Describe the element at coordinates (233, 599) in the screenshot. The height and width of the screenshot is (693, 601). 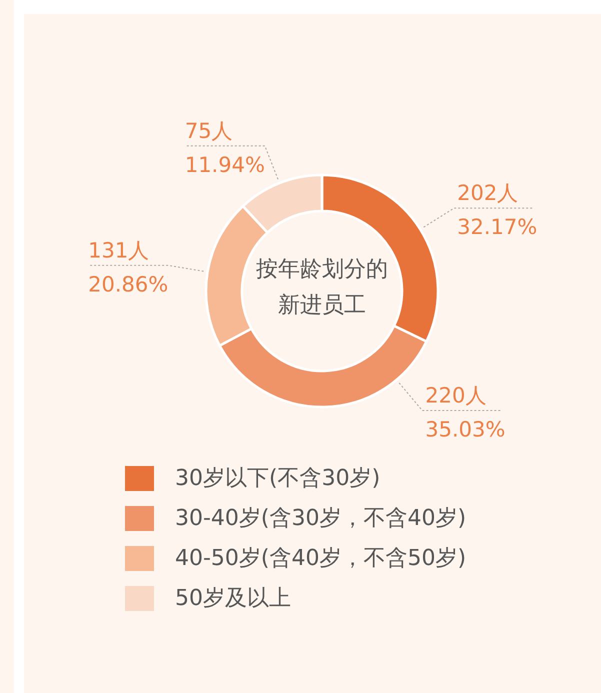
I see `legend-label: 50岁及以上` at that location.